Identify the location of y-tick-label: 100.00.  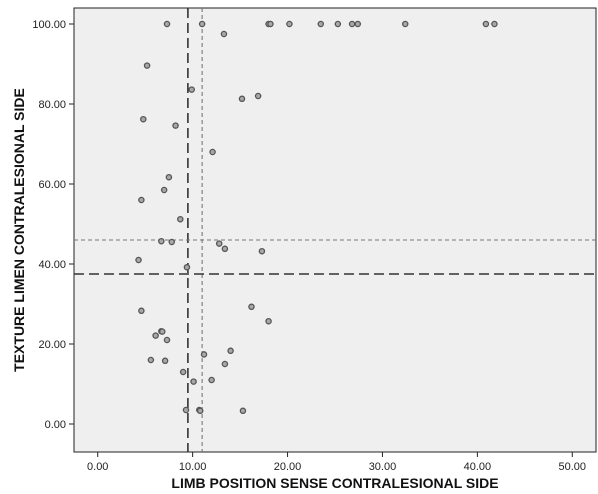
(49, 25).